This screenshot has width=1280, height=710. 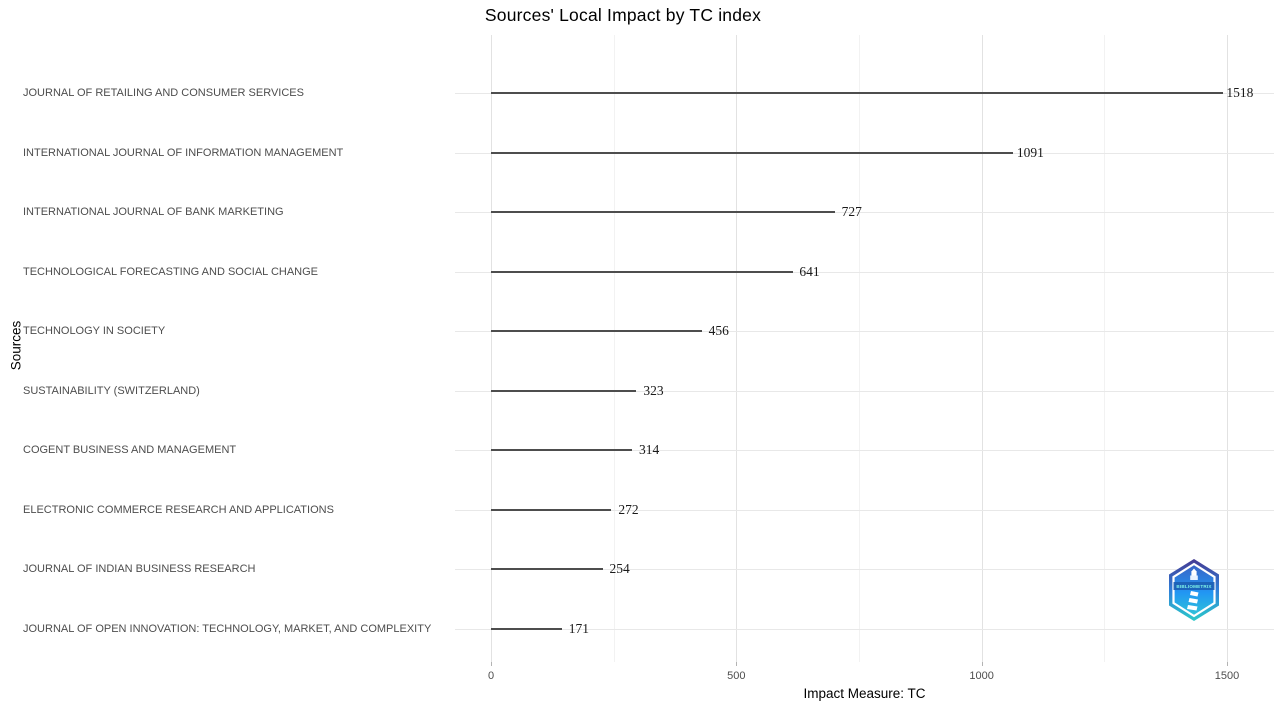 What do you see at coordinates (653, 390) in the screenshot?
I see `bar-value-label: 323` at bounding box center [653, 390].